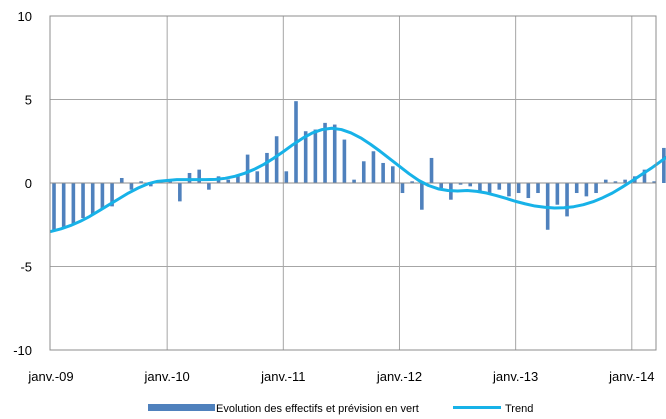  I want to click on legend-swatch-bars, so click(181, 407).